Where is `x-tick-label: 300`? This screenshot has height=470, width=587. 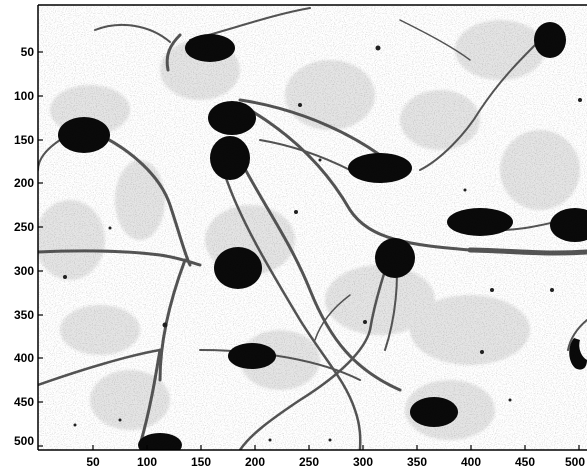
x-tick-label: 300 is located at coordinates (363, 462).